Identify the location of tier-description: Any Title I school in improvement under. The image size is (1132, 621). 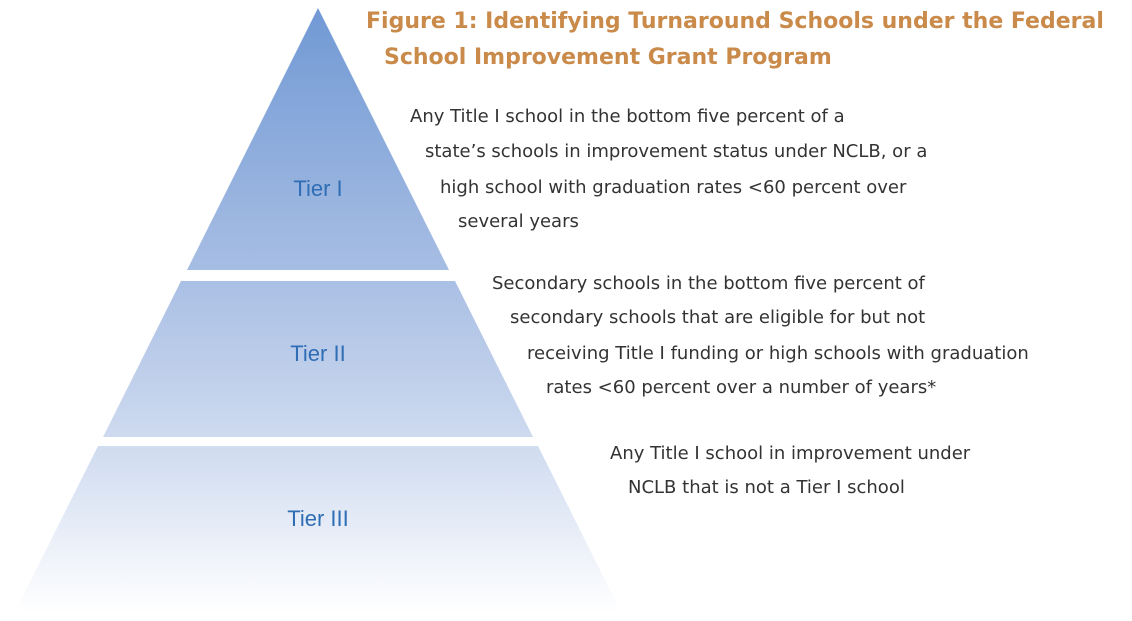
(790, 453).